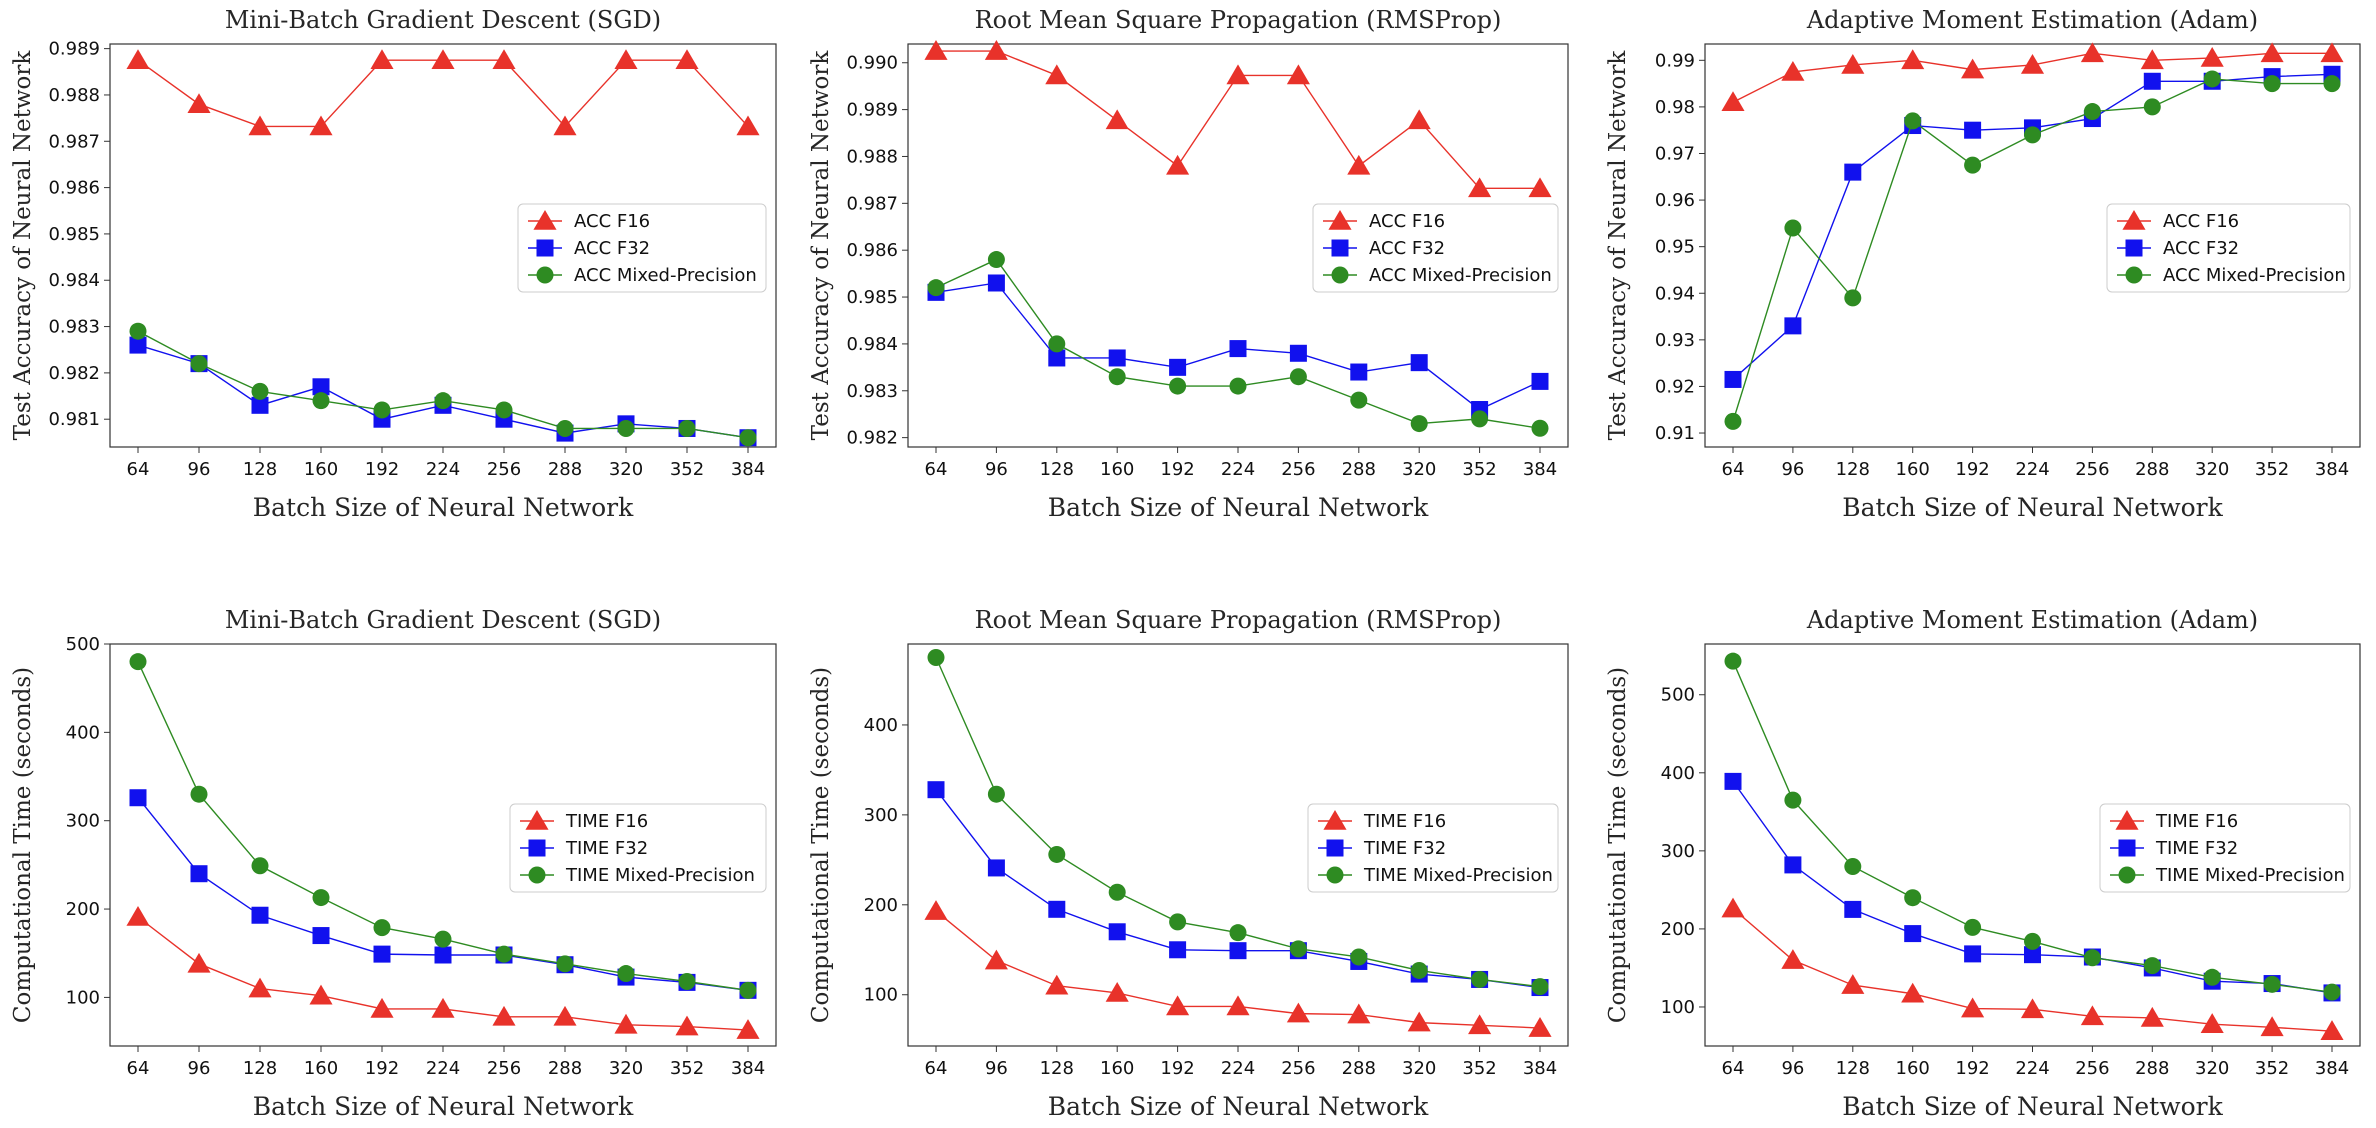  I want to click on legend: ACC F16 ACC F32 ACC Mixed-Precision, so click(642, 248).